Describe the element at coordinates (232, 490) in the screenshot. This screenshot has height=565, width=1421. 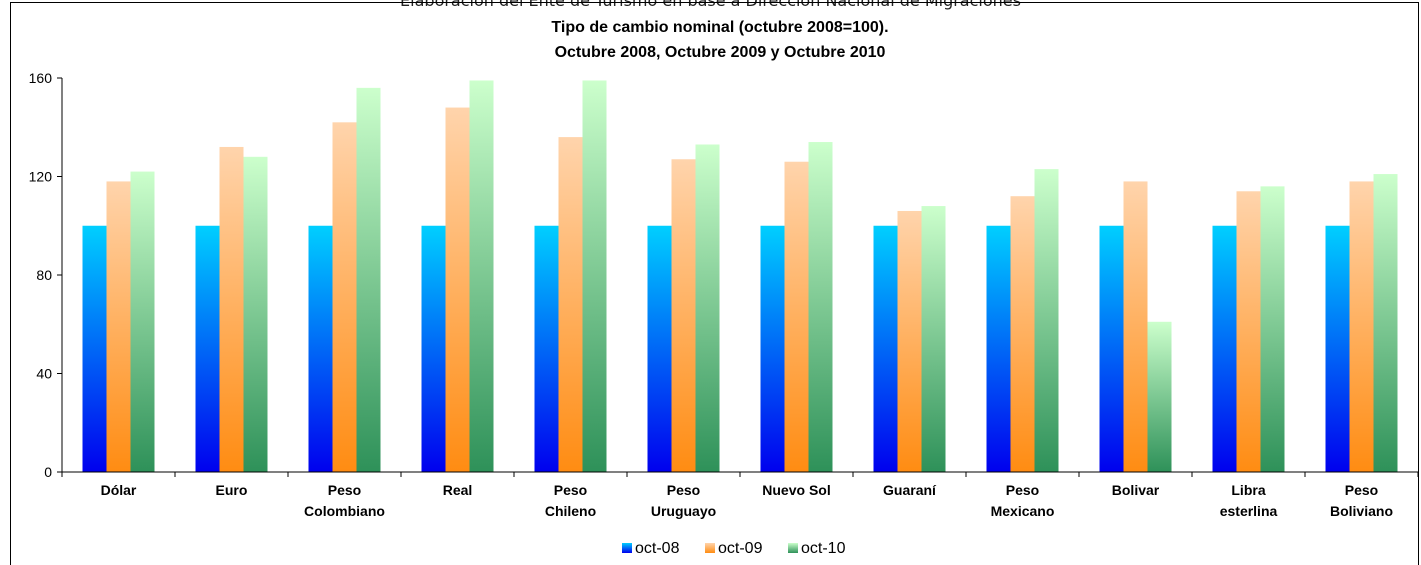
I see `x-tick-label: Euro` at that location.